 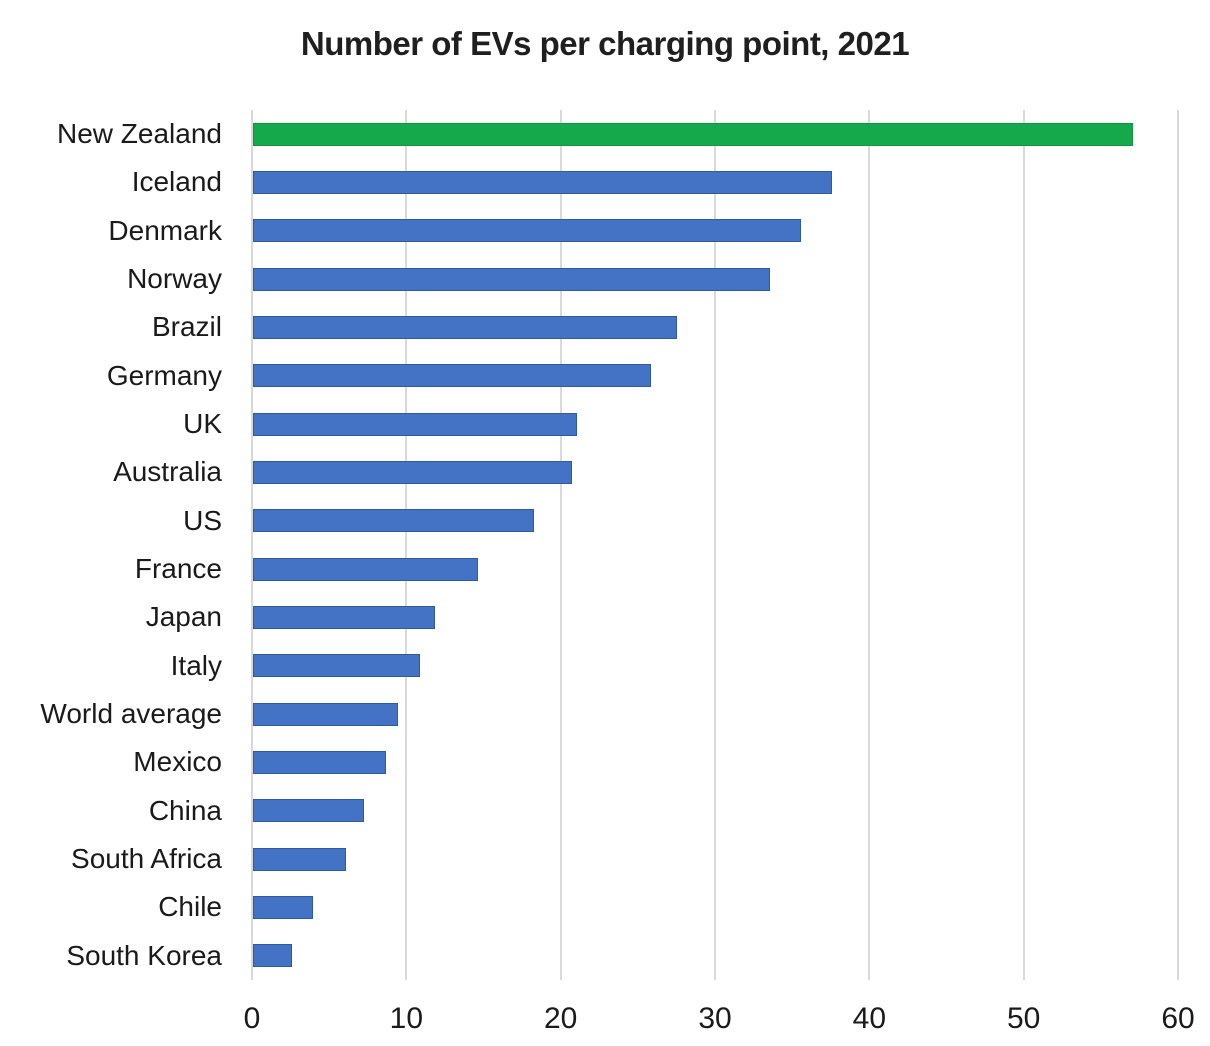 I want to click on x-tick-label-50: 50, so click(x=1023, y=1018).